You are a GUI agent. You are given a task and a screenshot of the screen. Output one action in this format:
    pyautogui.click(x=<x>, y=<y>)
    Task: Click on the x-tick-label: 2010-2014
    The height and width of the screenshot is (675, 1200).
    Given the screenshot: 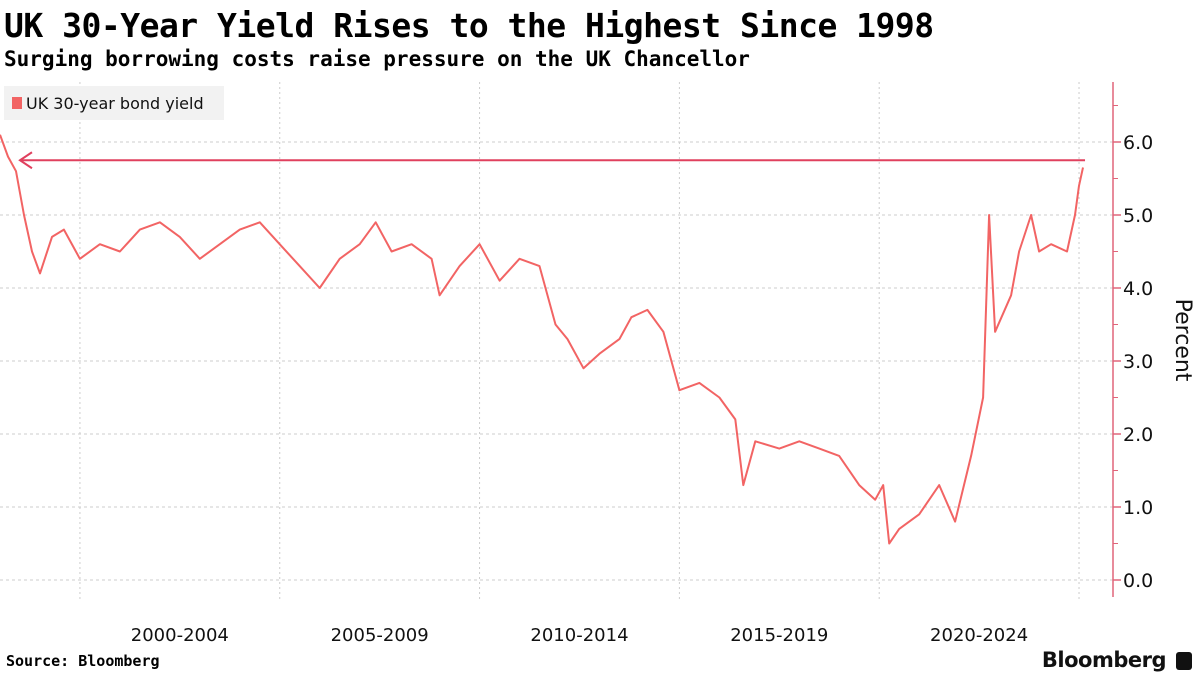 What is the action you would take?
    pyautogui.click(x=579, y=635)
    